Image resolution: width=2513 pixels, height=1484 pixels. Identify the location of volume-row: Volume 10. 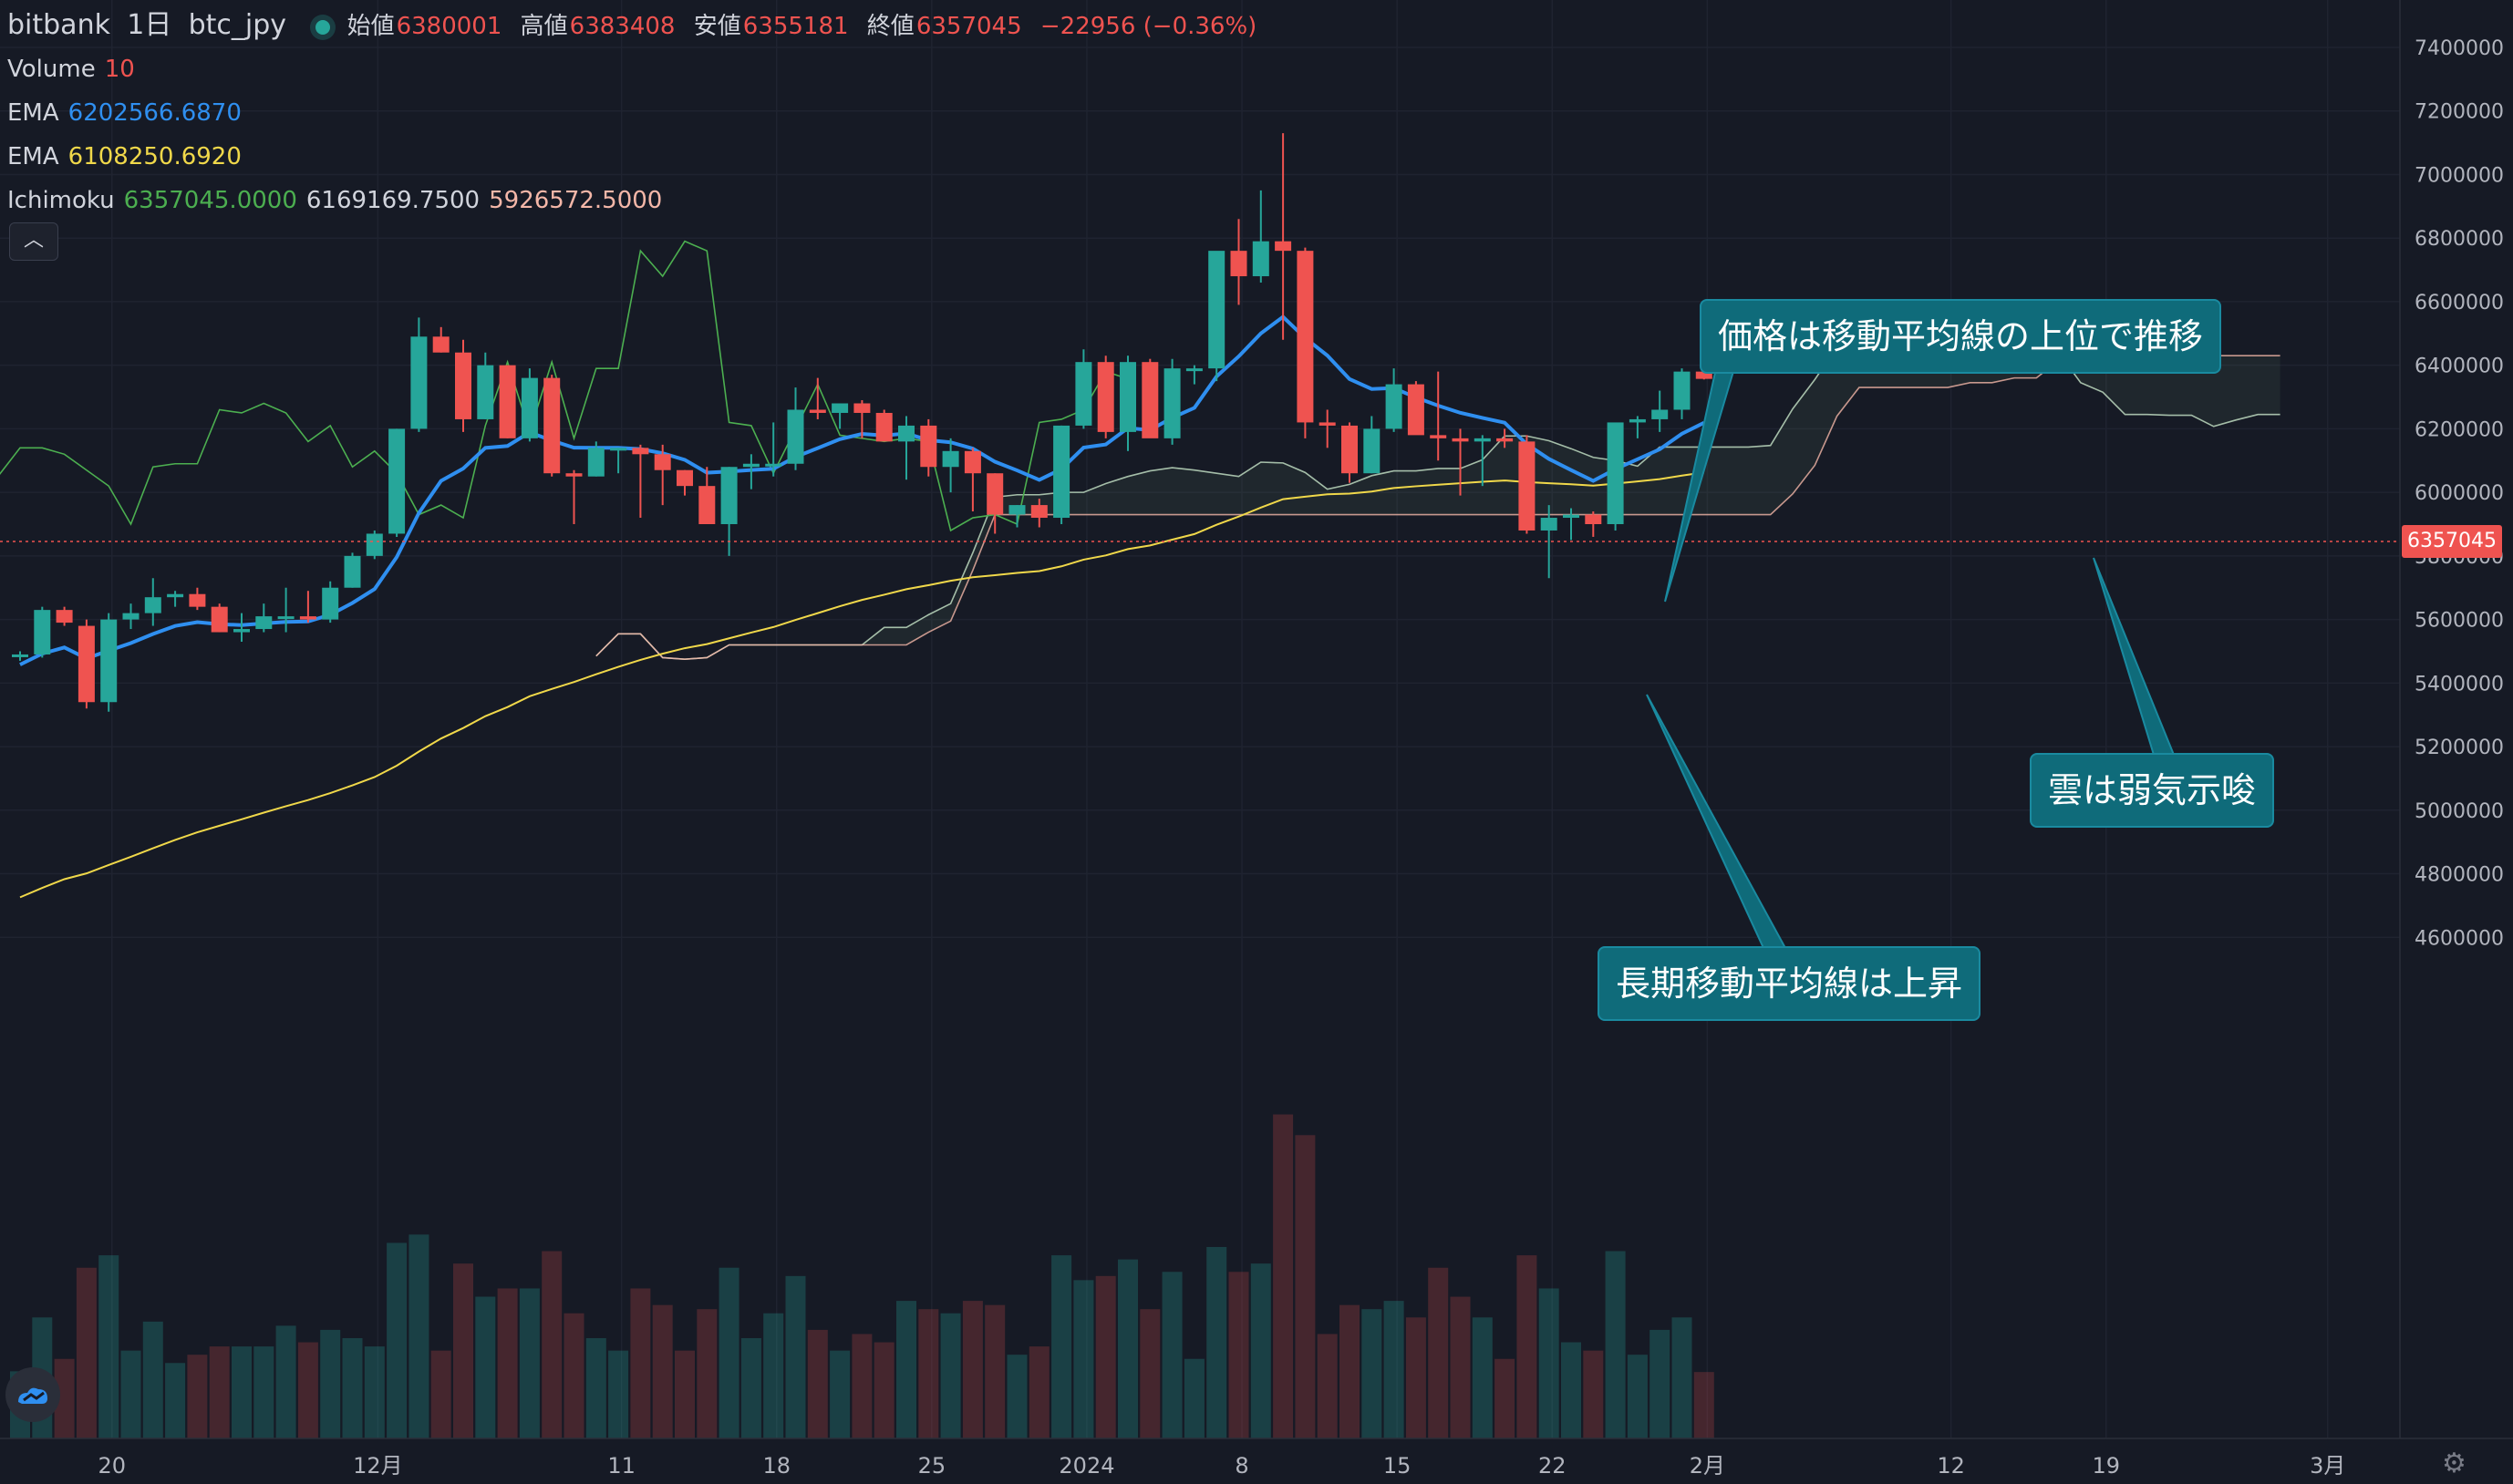
(637, 69).